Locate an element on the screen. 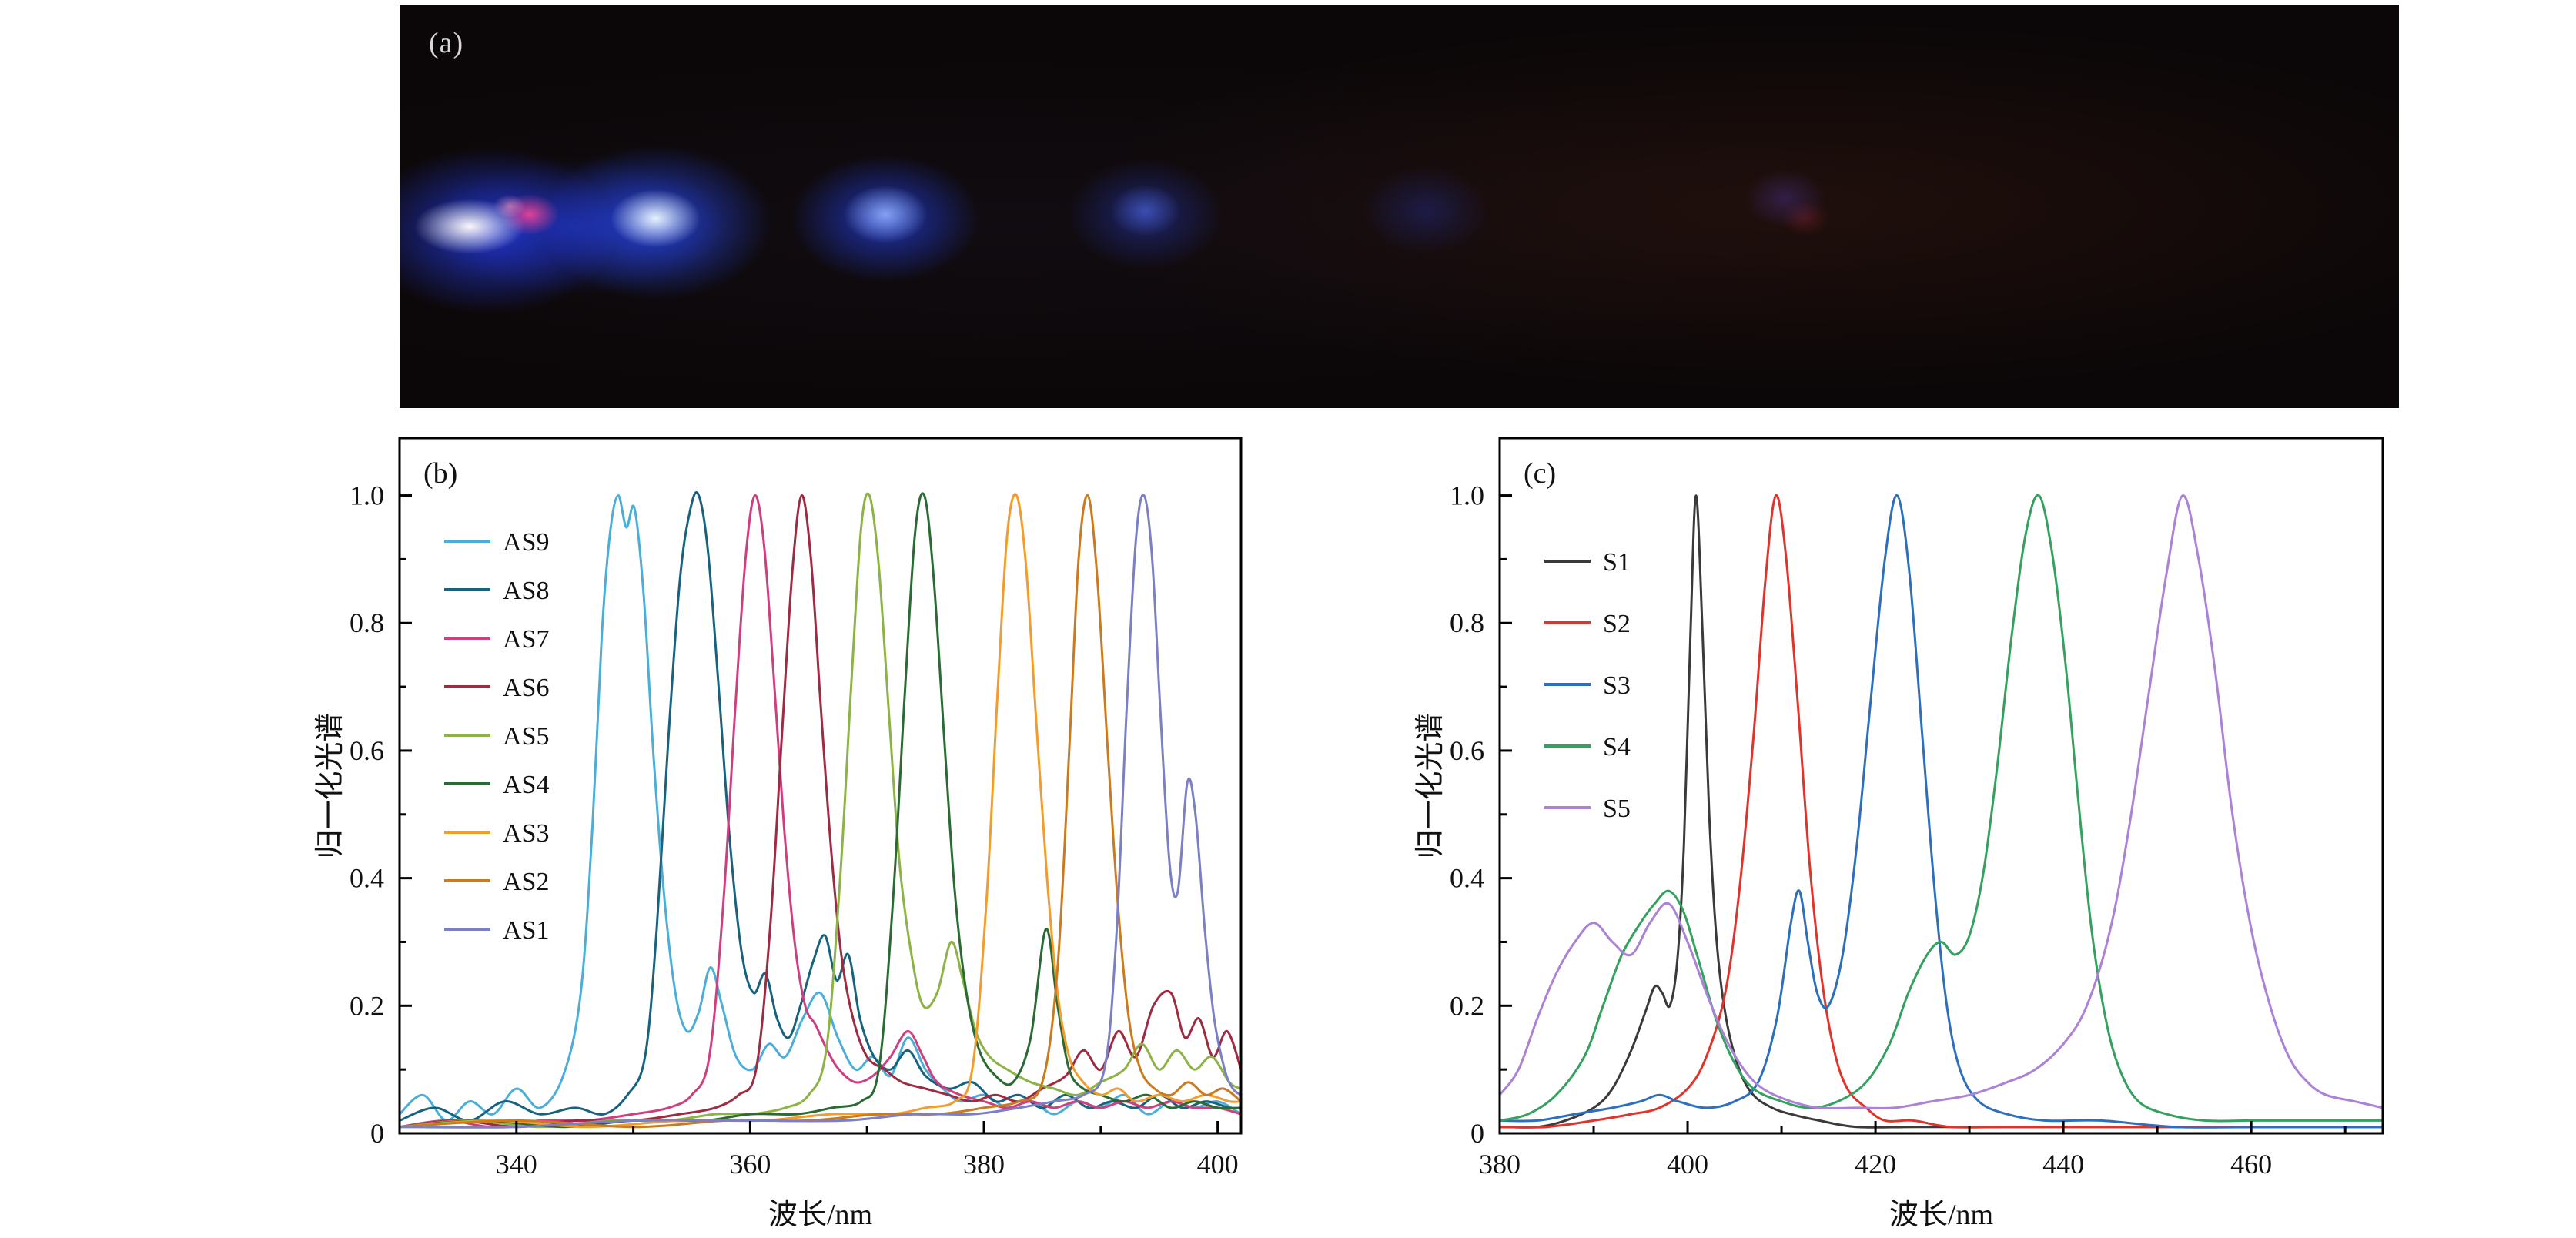 The image size is (2576, 1238). legend-label-AS8: AS8 is located at coordinates (526, 591).